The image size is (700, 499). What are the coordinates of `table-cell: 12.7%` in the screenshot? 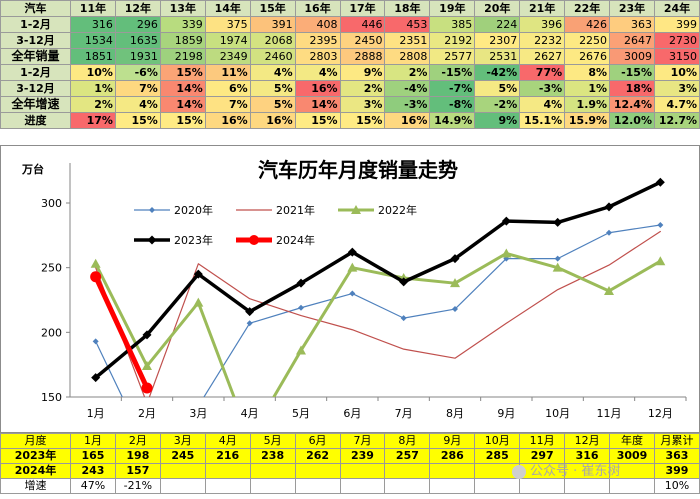 It's located at (676, 120).